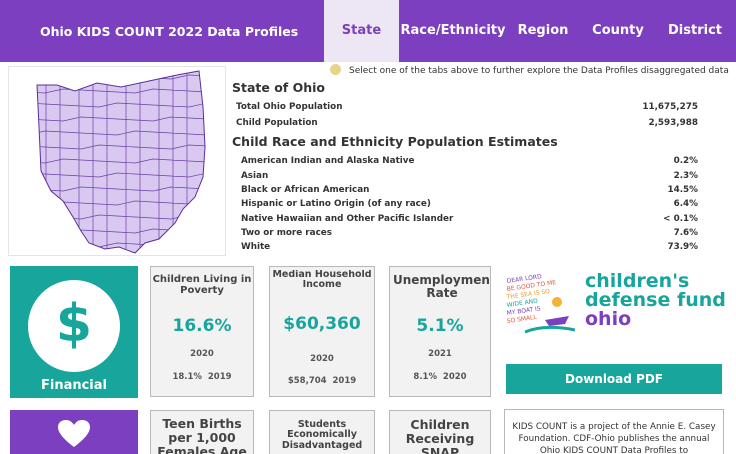 The width and height of the screenshot is (736, 454). I want to click on unemployment-card: Unemployment Rate 5.1% 2021 8.1% 2020, so click(440, 331).